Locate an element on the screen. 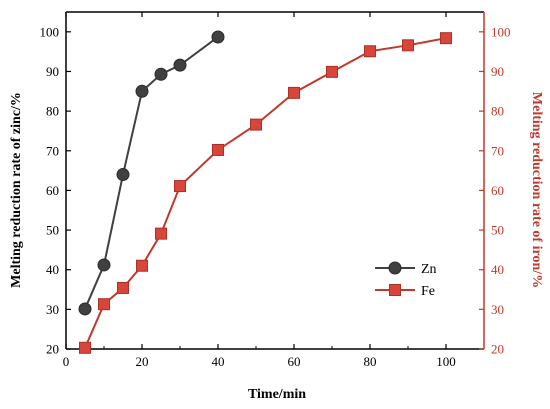 The image size is (550, 409). y-right-tick-label: 60 is located at coordinates (497, 190).